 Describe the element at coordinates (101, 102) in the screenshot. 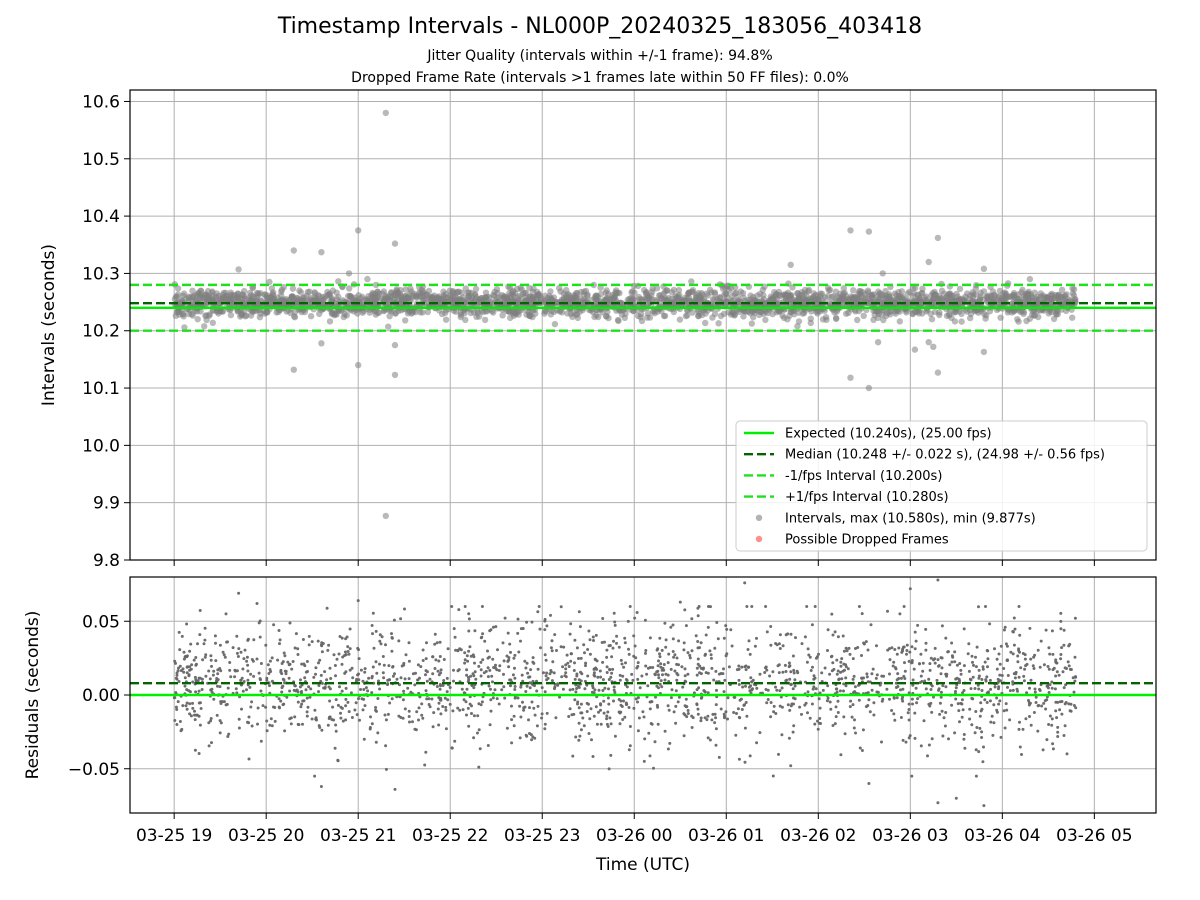

I see `top-ytick-label-8: 10.6` at that location.